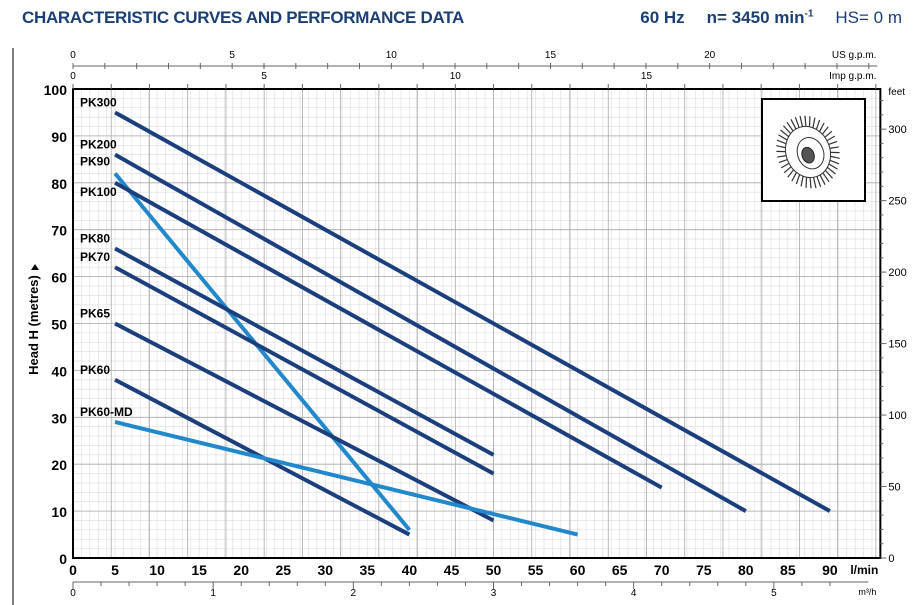  What do you see at coordinates (59, 418) in the screenshot?
I see `y-tick-label: 30` at bounding box center [59, 418].